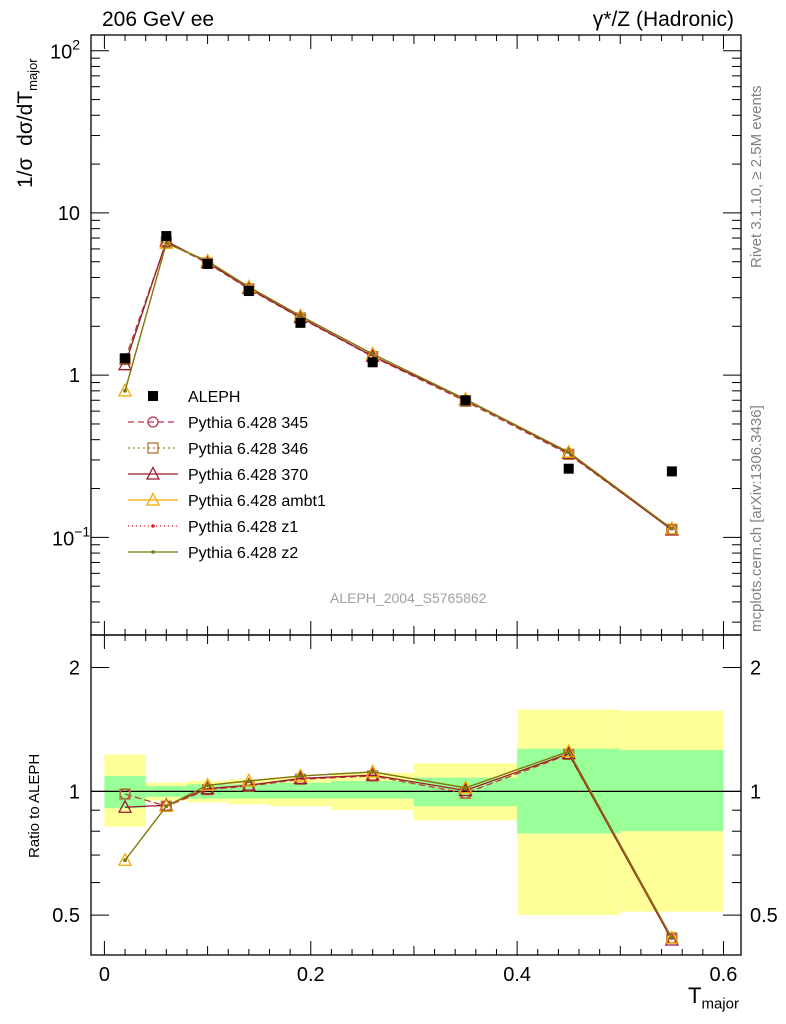 The image size is (786, 1024). What do you see at coordinates (74, 376) in the screenshot?
I see `y-tick-label: 1` at bounding box center [74, 376].